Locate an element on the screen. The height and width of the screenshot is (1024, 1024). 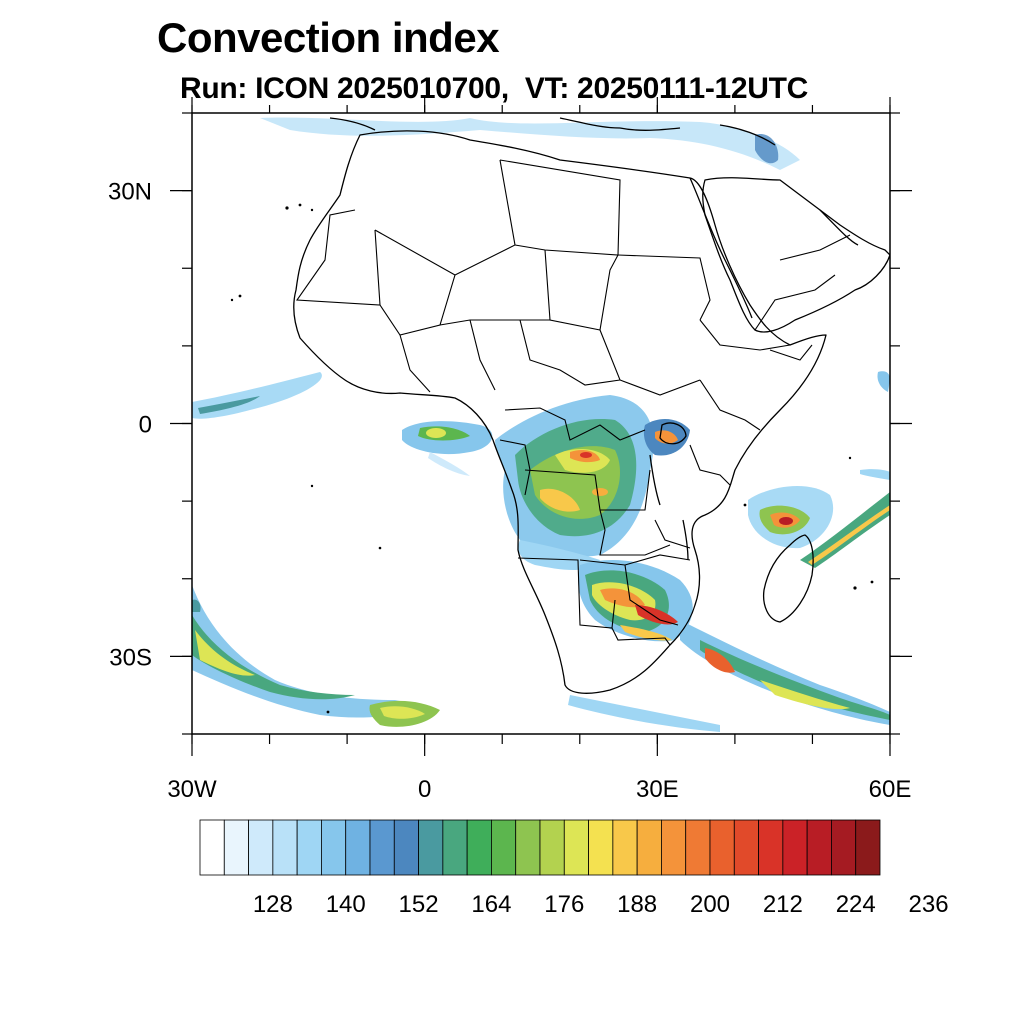
map-title: Convection index is located at coordinates (328, 37).